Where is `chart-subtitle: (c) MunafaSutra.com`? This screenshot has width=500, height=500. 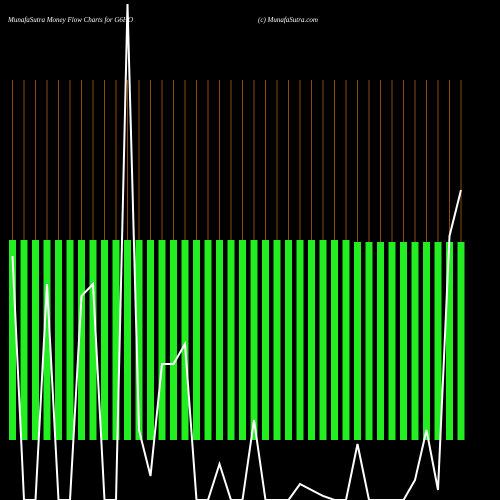
chart-subtitle: (c) MunafaSutra.com is located at coordinates (288, 20).